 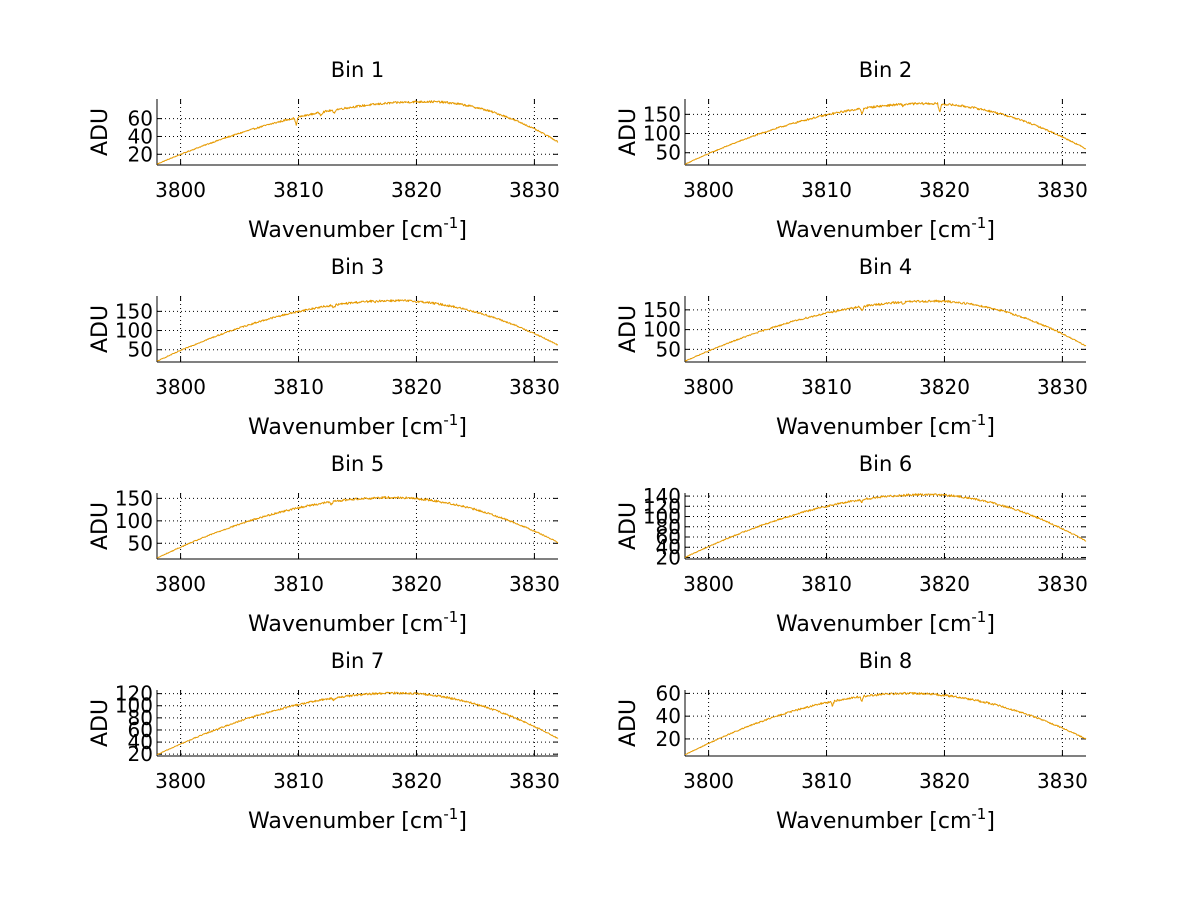 What do you see at coordinates (358, 661) in the screenshot?
I see `chart-title: Bin 7` at bounding box center [358, 661].